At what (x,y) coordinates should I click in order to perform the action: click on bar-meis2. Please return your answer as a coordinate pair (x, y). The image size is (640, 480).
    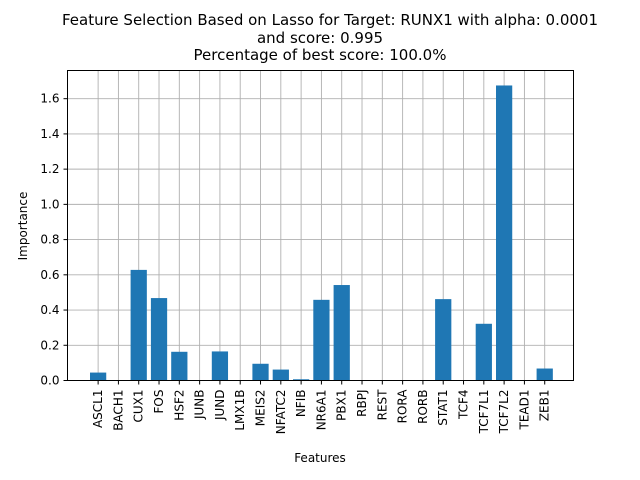
    Looking at the image, I should click on (260, 372).